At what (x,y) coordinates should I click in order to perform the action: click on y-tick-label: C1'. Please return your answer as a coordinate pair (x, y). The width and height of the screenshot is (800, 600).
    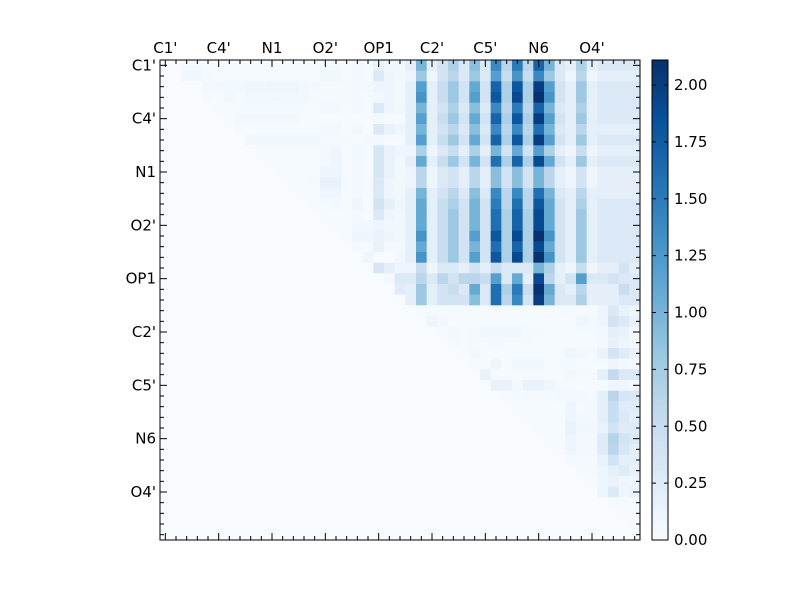
    Looking at the image, I should click on (144, 65).